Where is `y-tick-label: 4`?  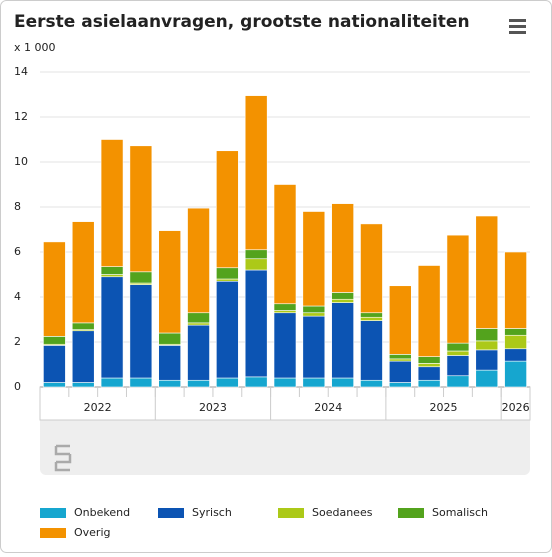
y-tick-label: 4 is located at coordinates (17, 296).